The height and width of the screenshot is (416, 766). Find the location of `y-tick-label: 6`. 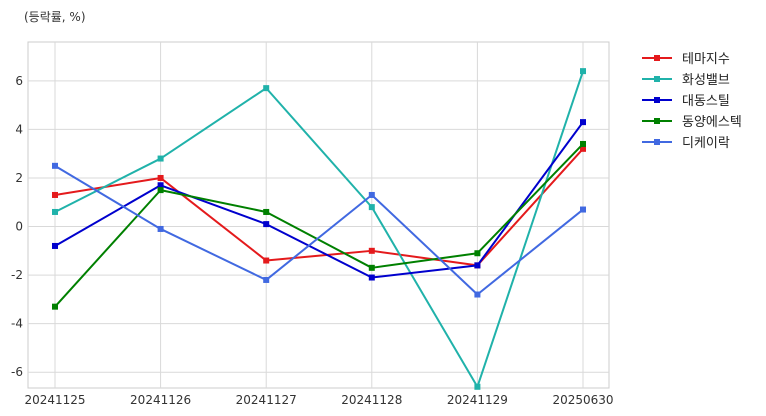

y-tick-label: 6 is located at coordinates (19, 81).